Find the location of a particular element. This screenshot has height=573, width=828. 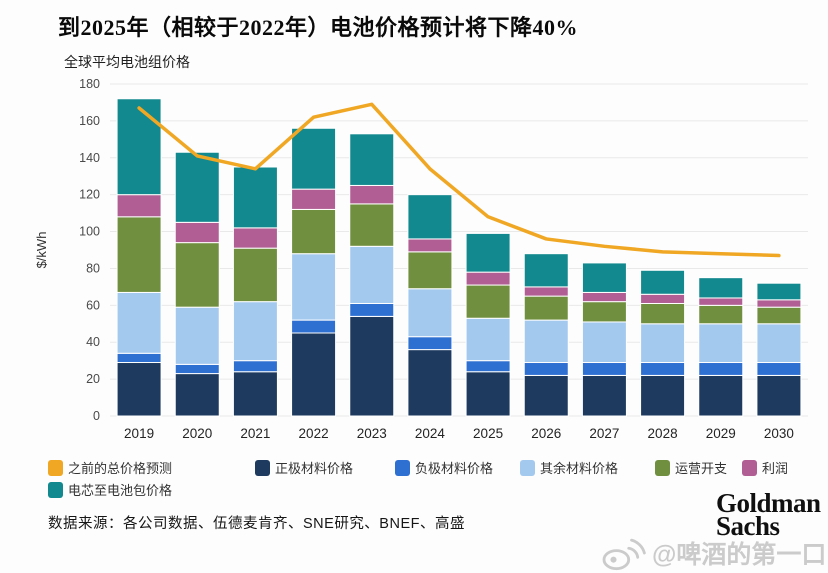

data-source-note: 数据来源：各公司数据、伍德麦肯齐、SNE研究、BNEF、高盛 is located at coordinates (256, 524).